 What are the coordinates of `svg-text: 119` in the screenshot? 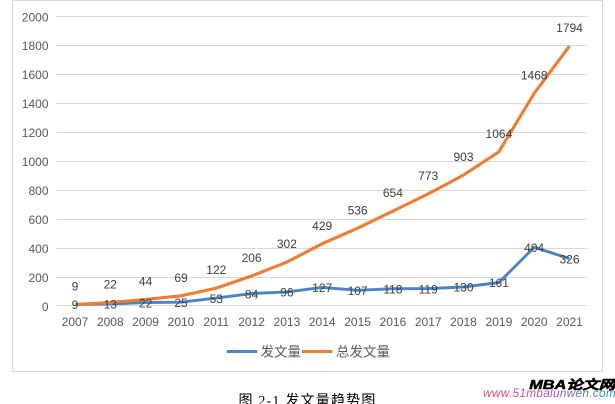 It's located at (428, 289).